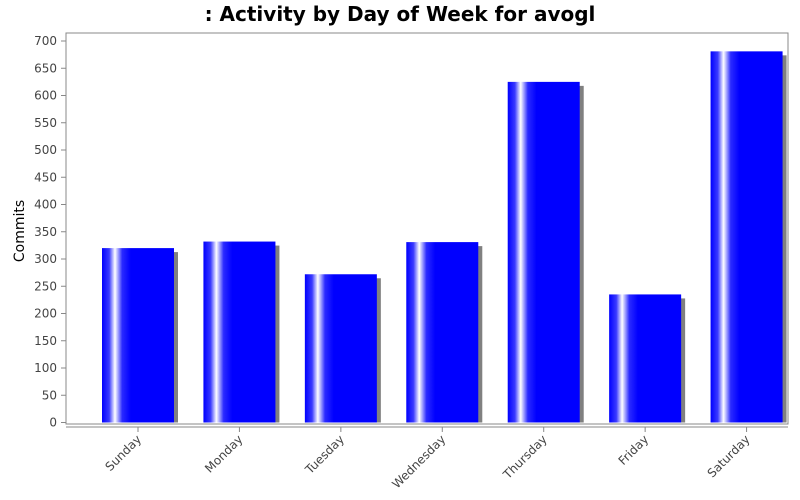  Describe the element at coordinates (418, 461) in the screenshot. I see `x-tick-label: Wednesday` at that location.